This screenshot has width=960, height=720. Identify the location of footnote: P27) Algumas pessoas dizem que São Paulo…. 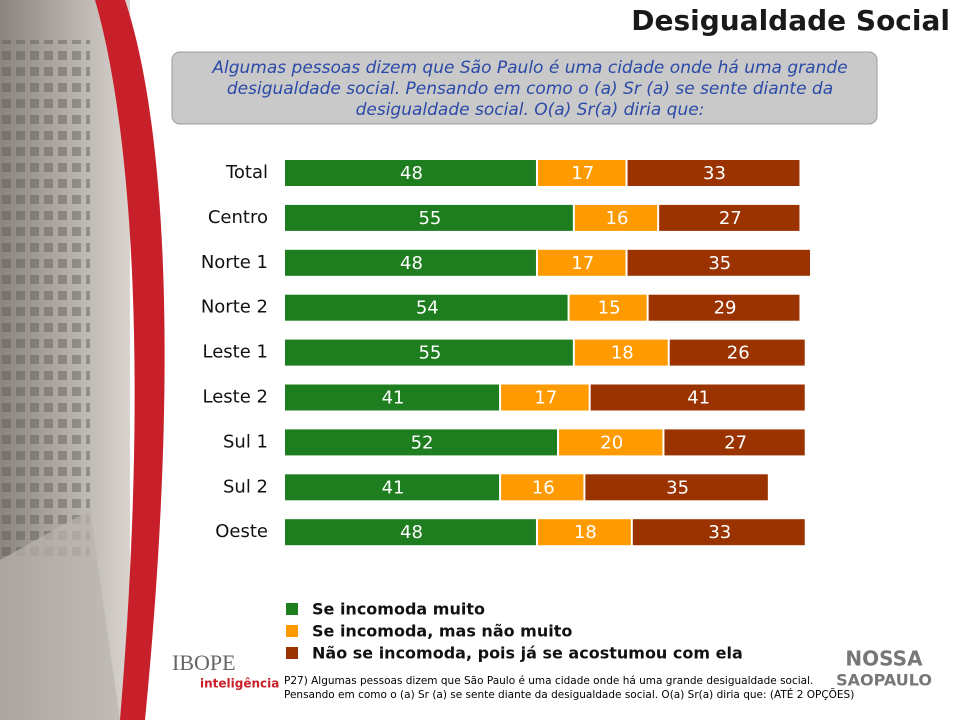
(569, 688).